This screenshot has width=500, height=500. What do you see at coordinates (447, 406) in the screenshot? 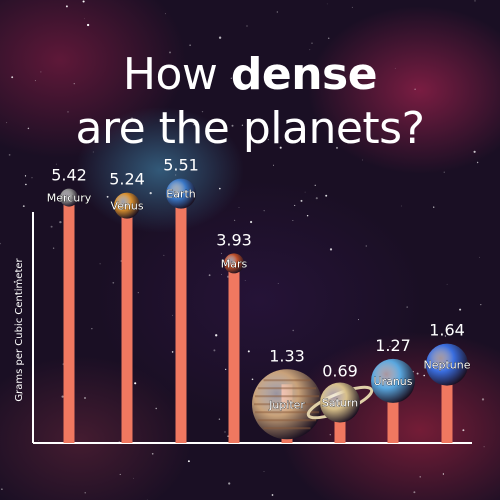
I see `bar-neptune` at bounding box center [447, 406].